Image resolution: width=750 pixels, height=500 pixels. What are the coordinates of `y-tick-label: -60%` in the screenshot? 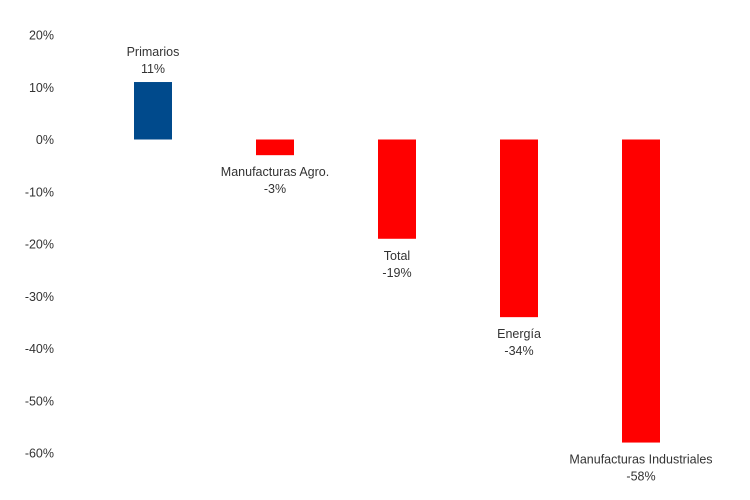 It's located at (39, 454).